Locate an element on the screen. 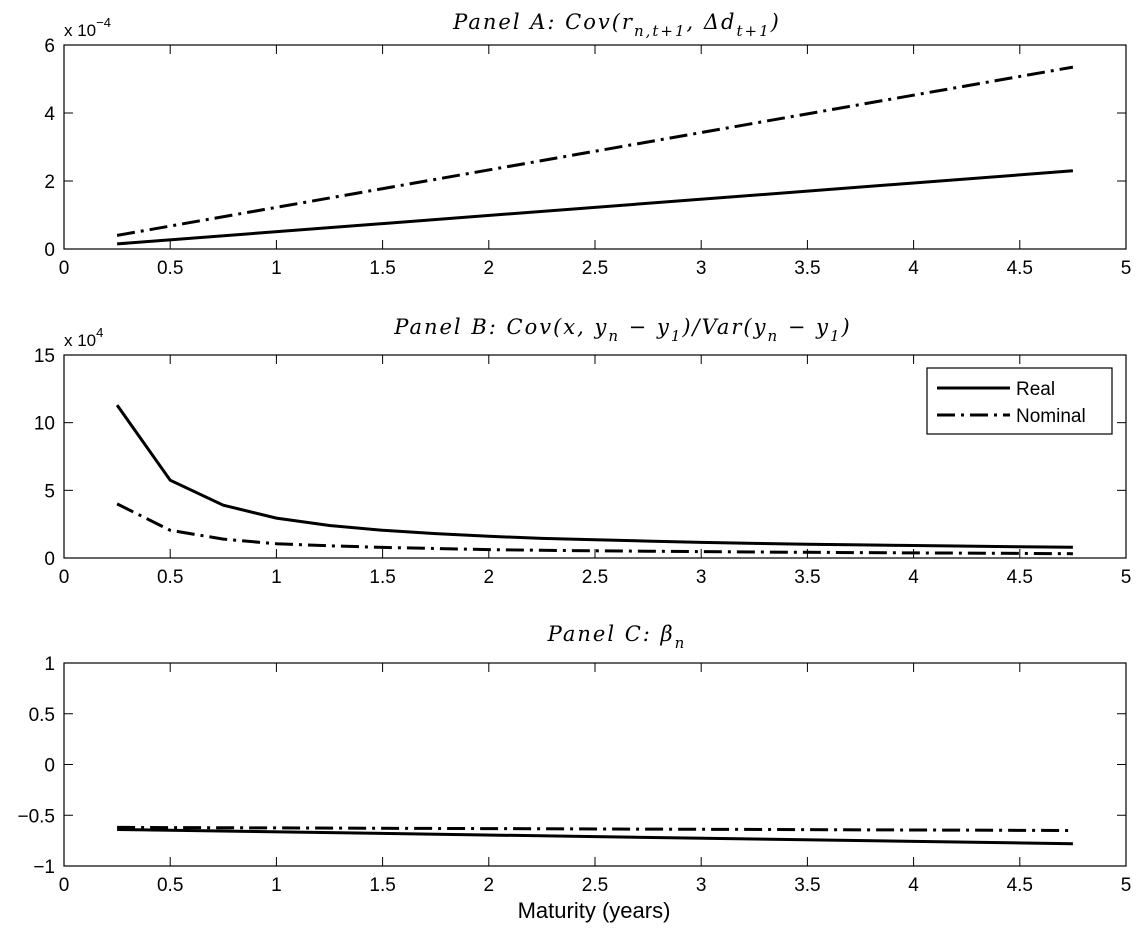 Image resolution: width=1139 pixels, height=937 pixels. panel-a-ytick-label: 2 is located at coordinates (49, 182).